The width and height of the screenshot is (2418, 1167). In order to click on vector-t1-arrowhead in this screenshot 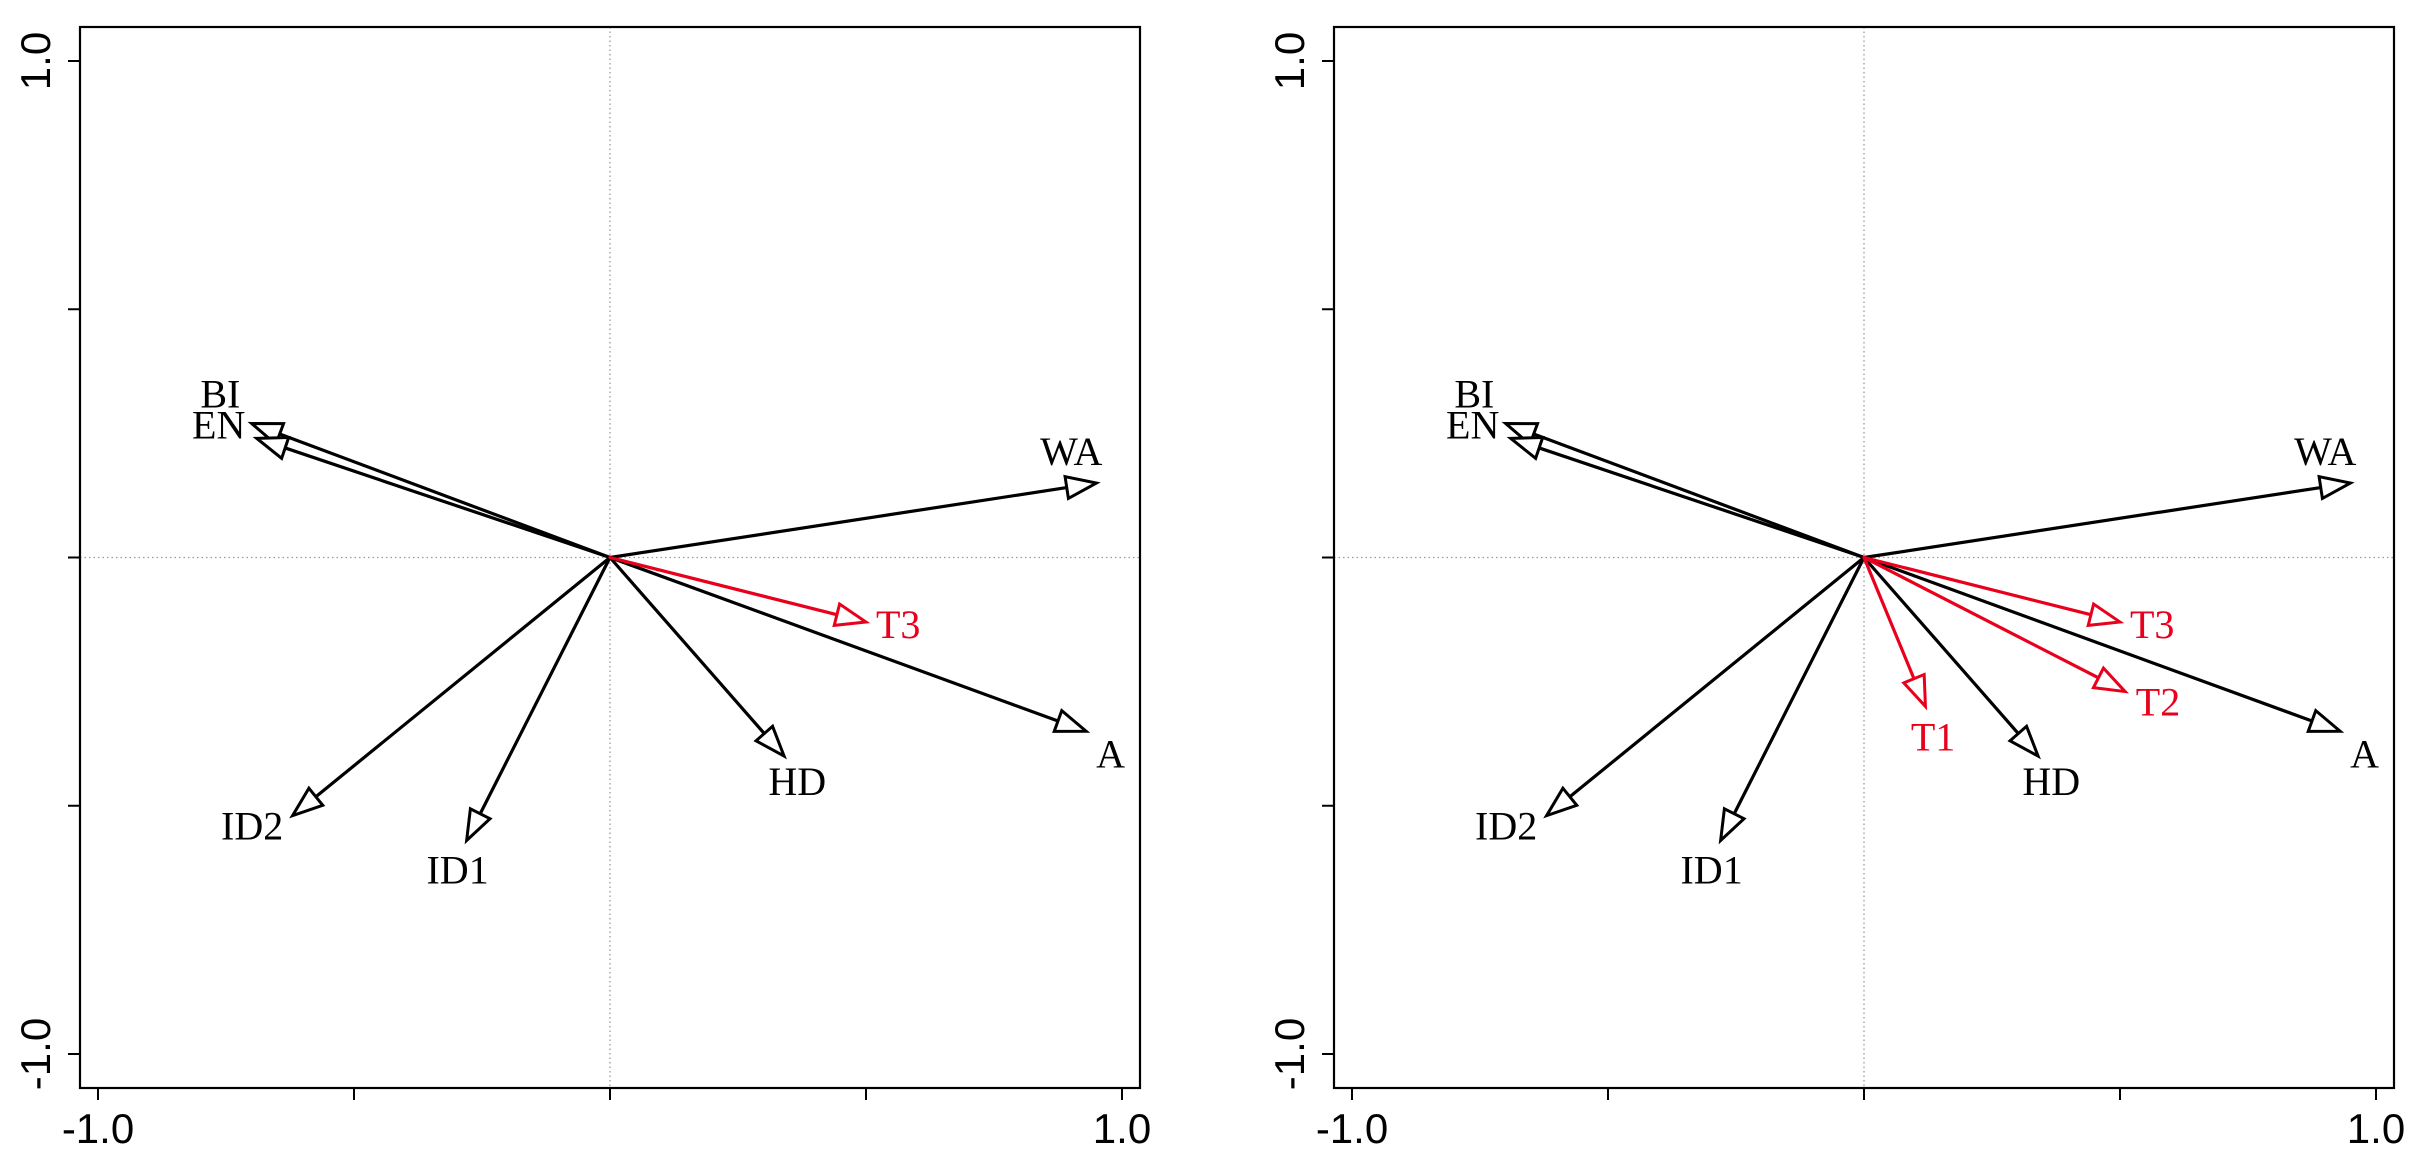, I will do `click(1914, 691)`.